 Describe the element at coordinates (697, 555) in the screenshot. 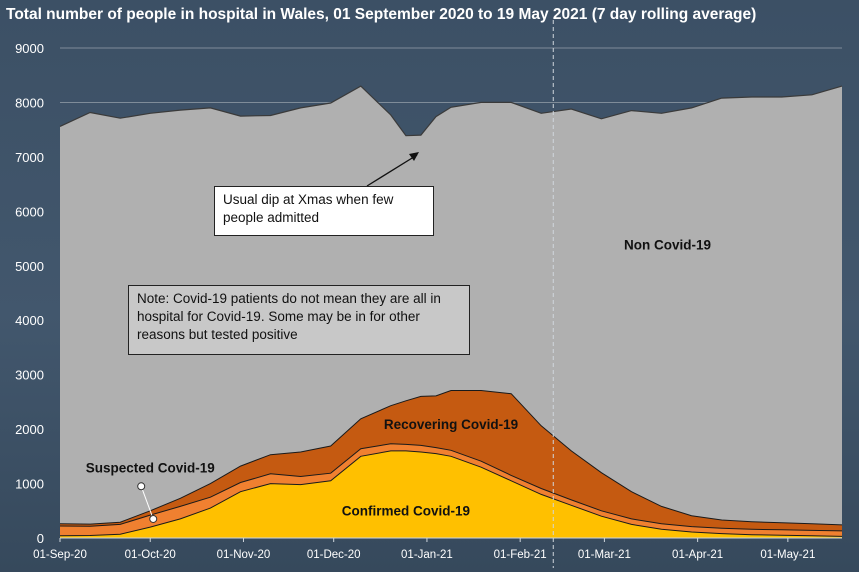

I see `x-tick-label: 01-Apr-21` at that location.